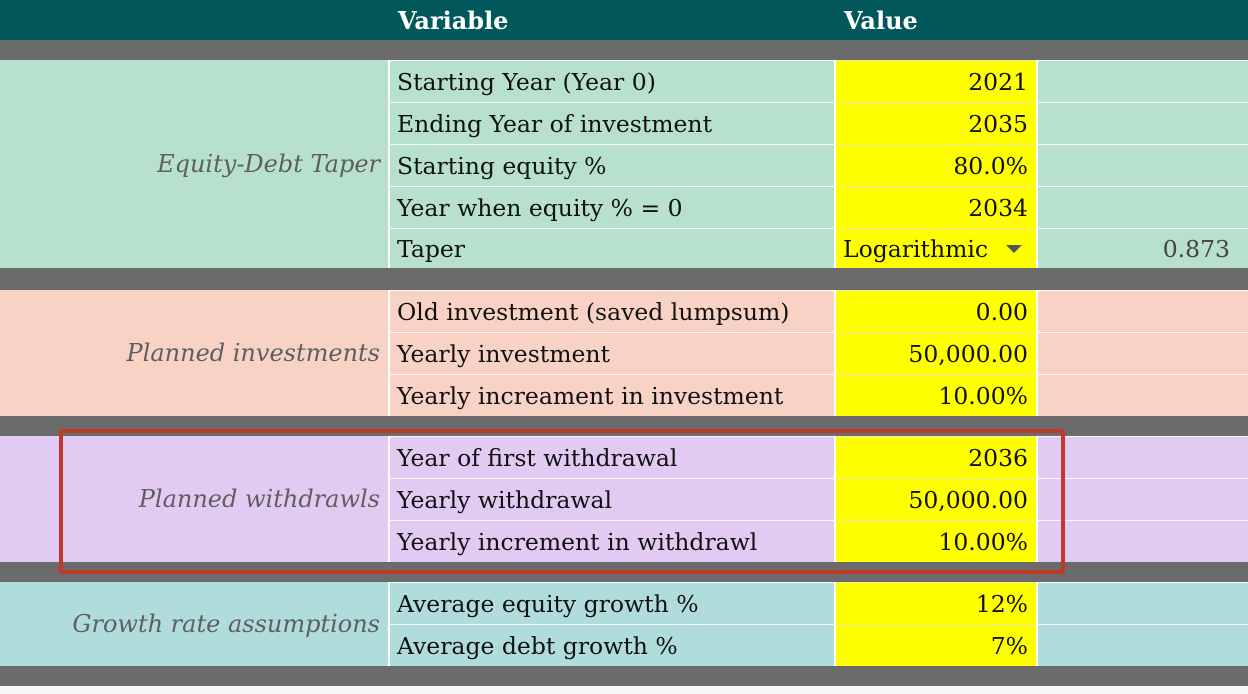 This screenshot has width=1248, height=694. What do you see at coordinates (936, 311) in the screenshot?
I see `value-old-investment: 0.00` at bounding box center [936, 311].